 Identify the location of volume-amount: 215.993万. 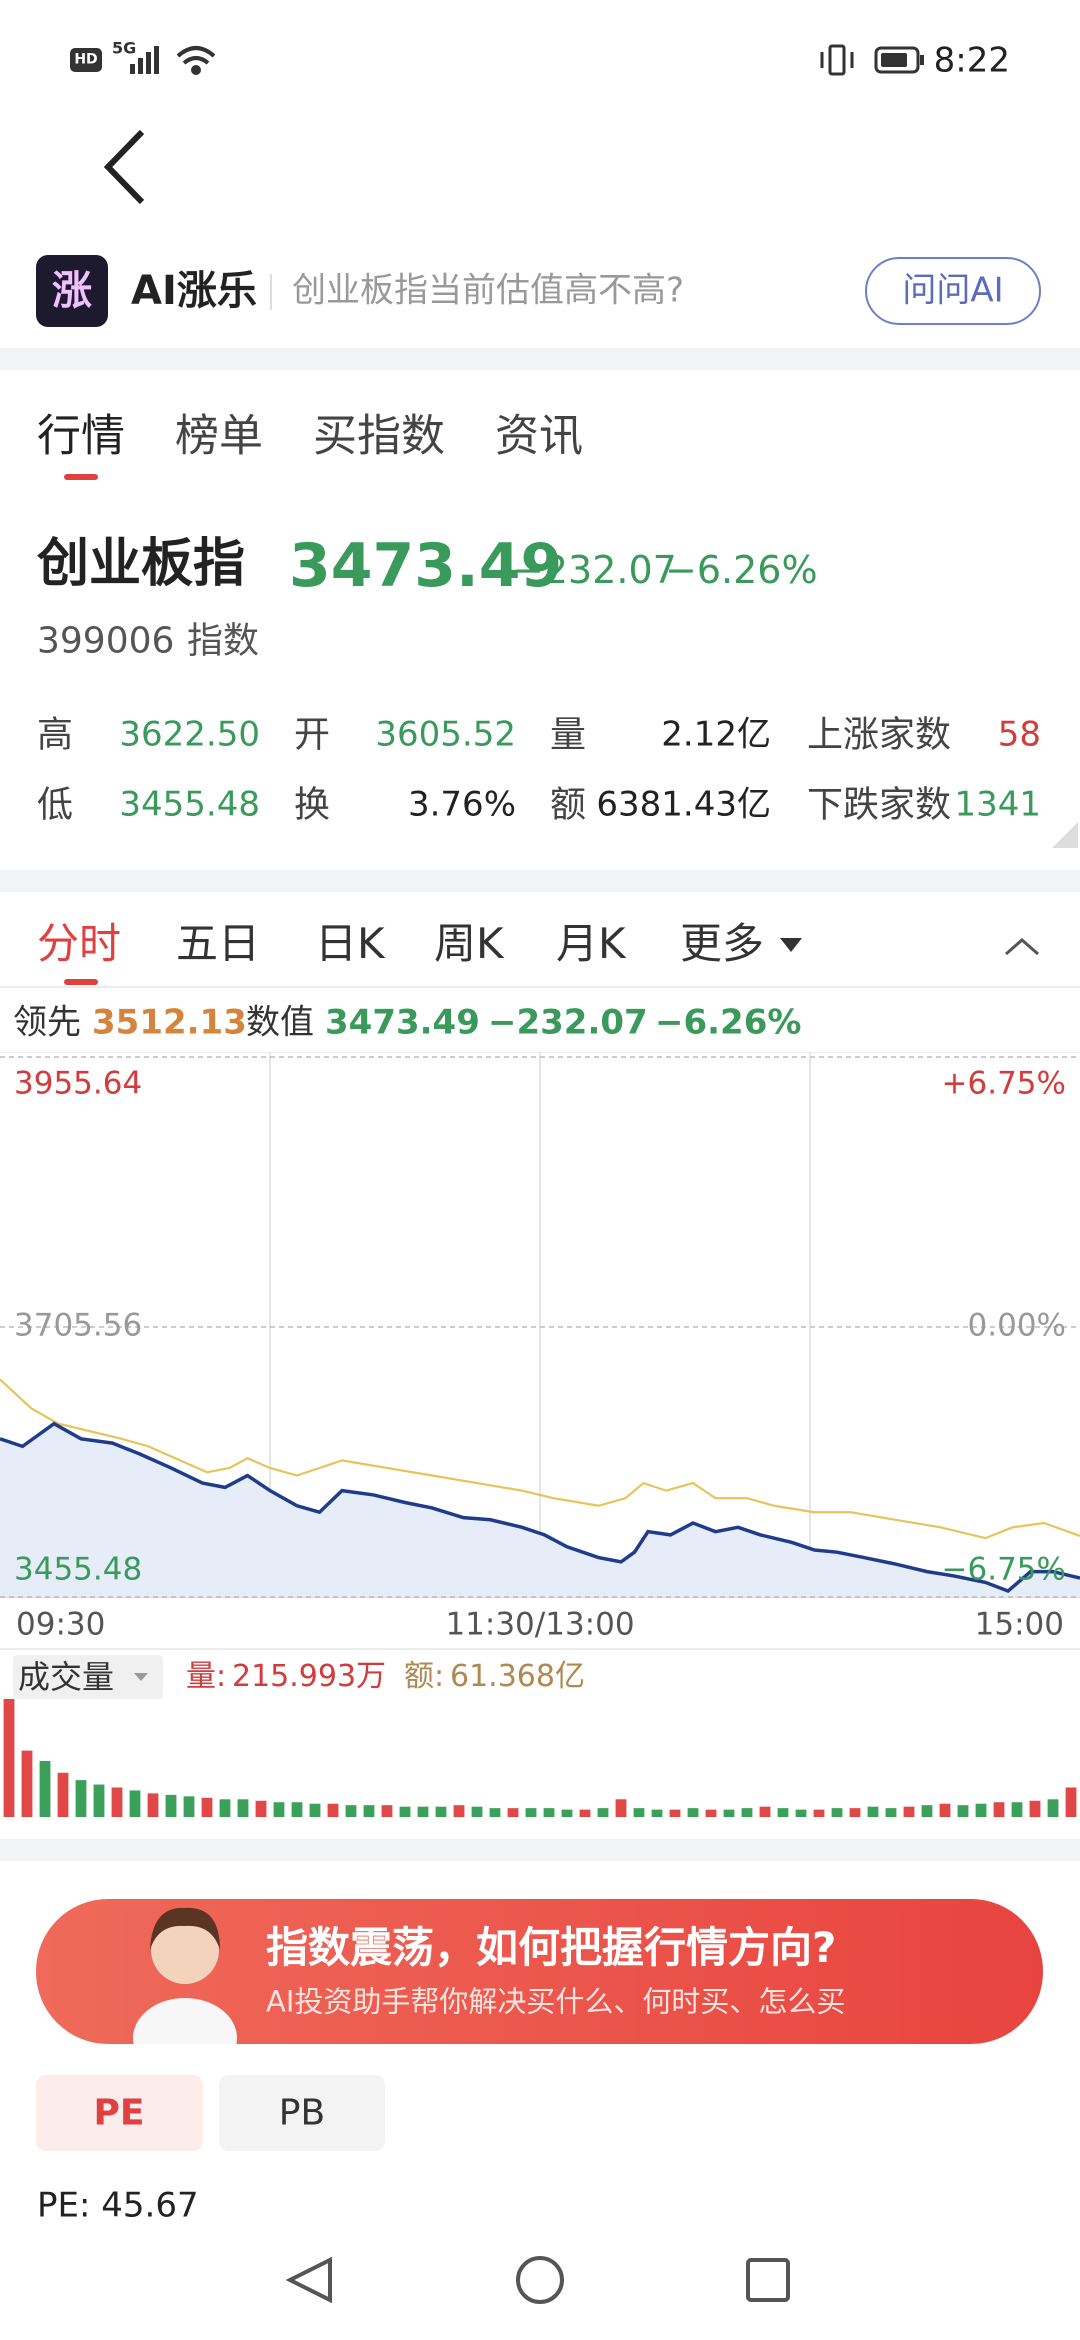
(309, 1676).